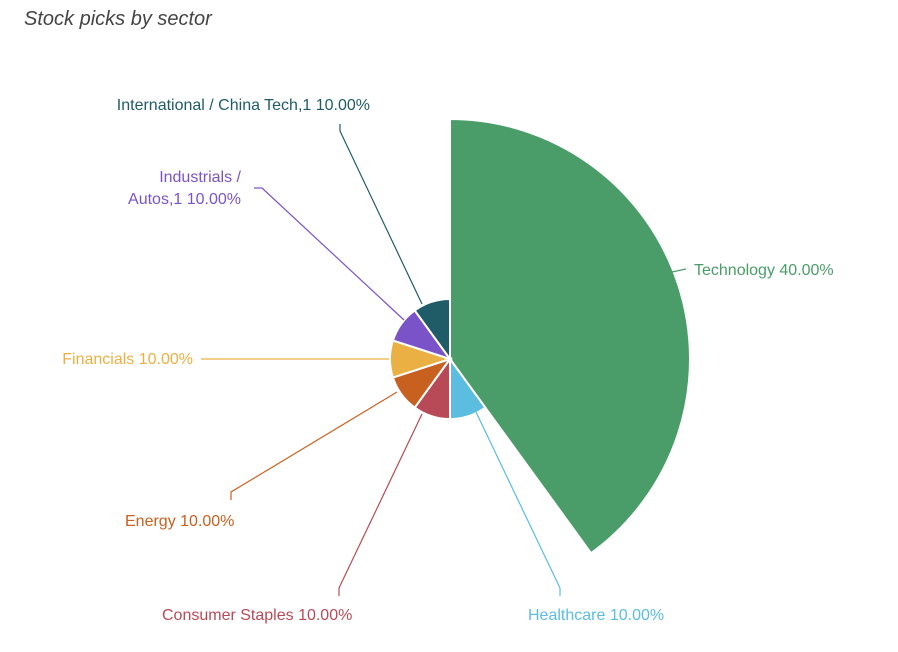 This screenshot has width=898, height=652. Describe the element at coordinates (764, 270) in the screenshot. I see `slice-label: Technology 40.00%` at that location.